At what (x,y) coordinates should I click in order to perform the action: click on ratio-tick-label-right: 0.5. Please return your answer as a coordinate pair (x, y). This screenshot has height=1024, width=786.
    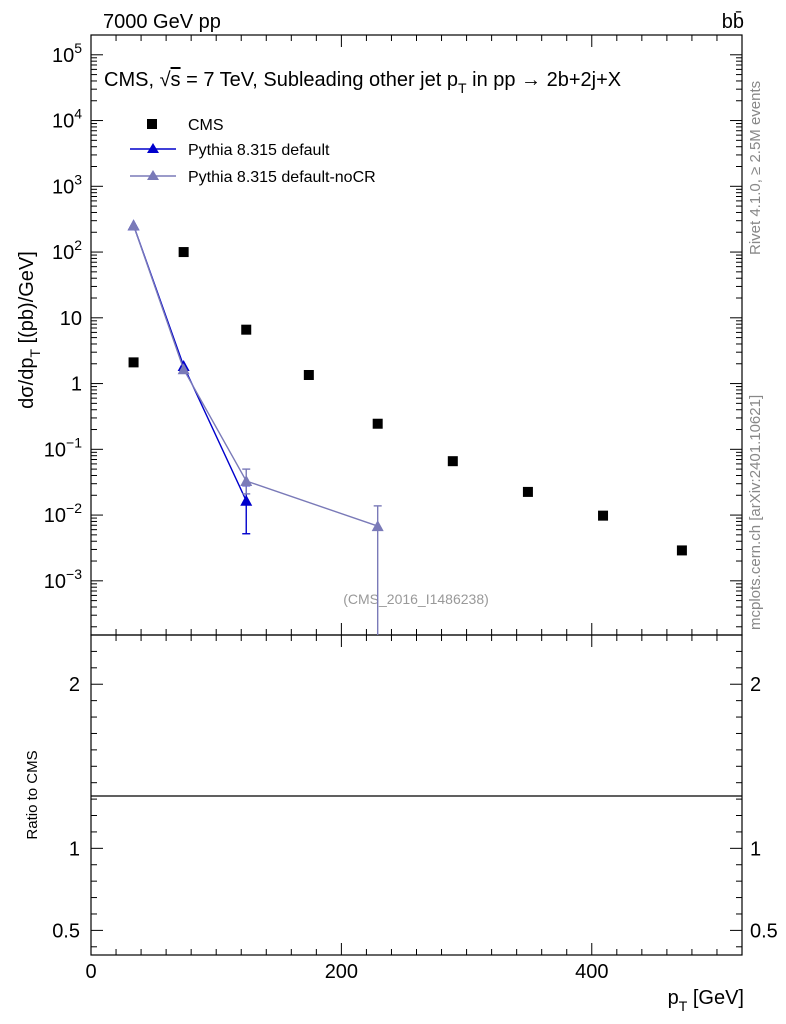
    Looking at the image, I should click on (764, 931).